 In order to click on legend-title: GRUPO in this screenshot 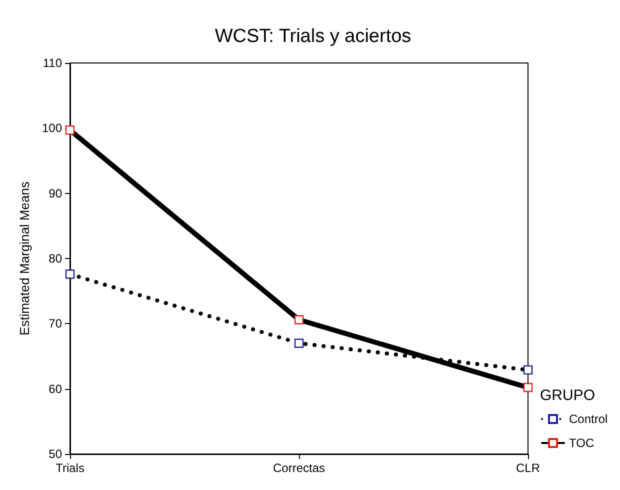, I will do `click(568, 395)`.